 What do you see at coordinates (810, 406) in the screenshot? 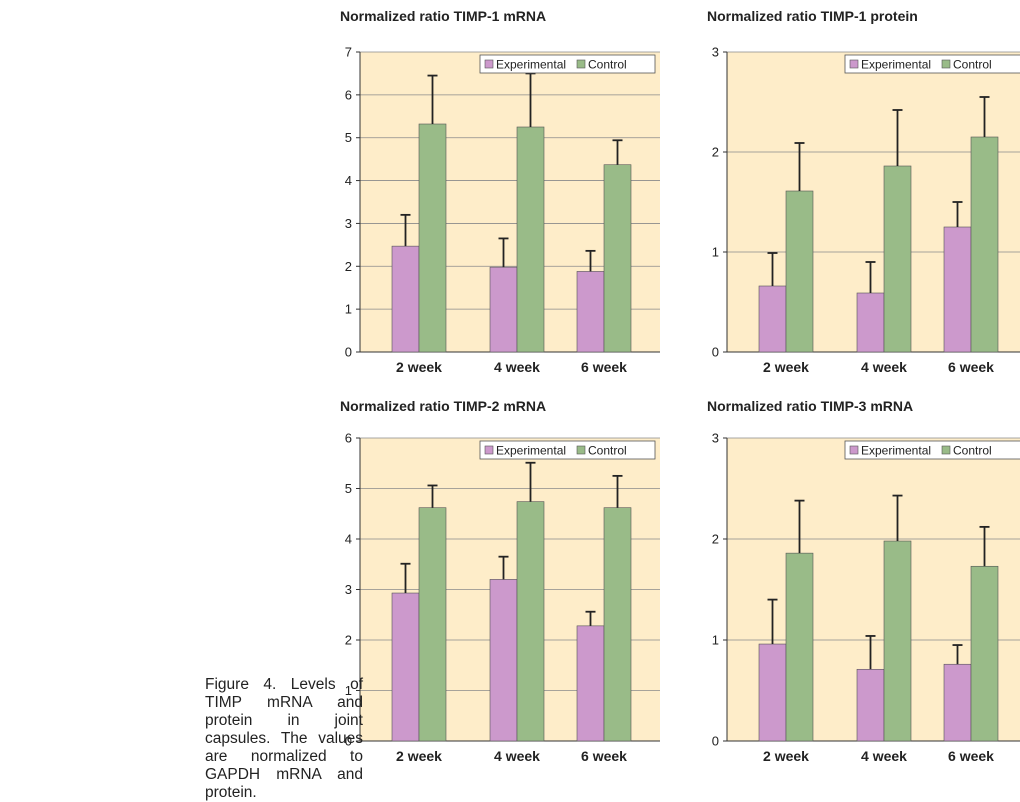
I see `chart-title: Normalized ratio TIMP-3 mRNA` at bounding box center [810, 406].